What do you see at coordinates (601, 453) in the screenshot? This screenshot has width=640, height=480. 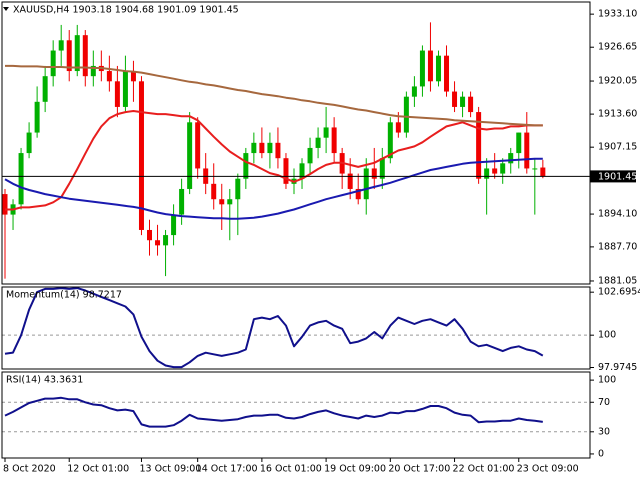 I see `y-tick-label: 0` at bounding box center [601, 453].